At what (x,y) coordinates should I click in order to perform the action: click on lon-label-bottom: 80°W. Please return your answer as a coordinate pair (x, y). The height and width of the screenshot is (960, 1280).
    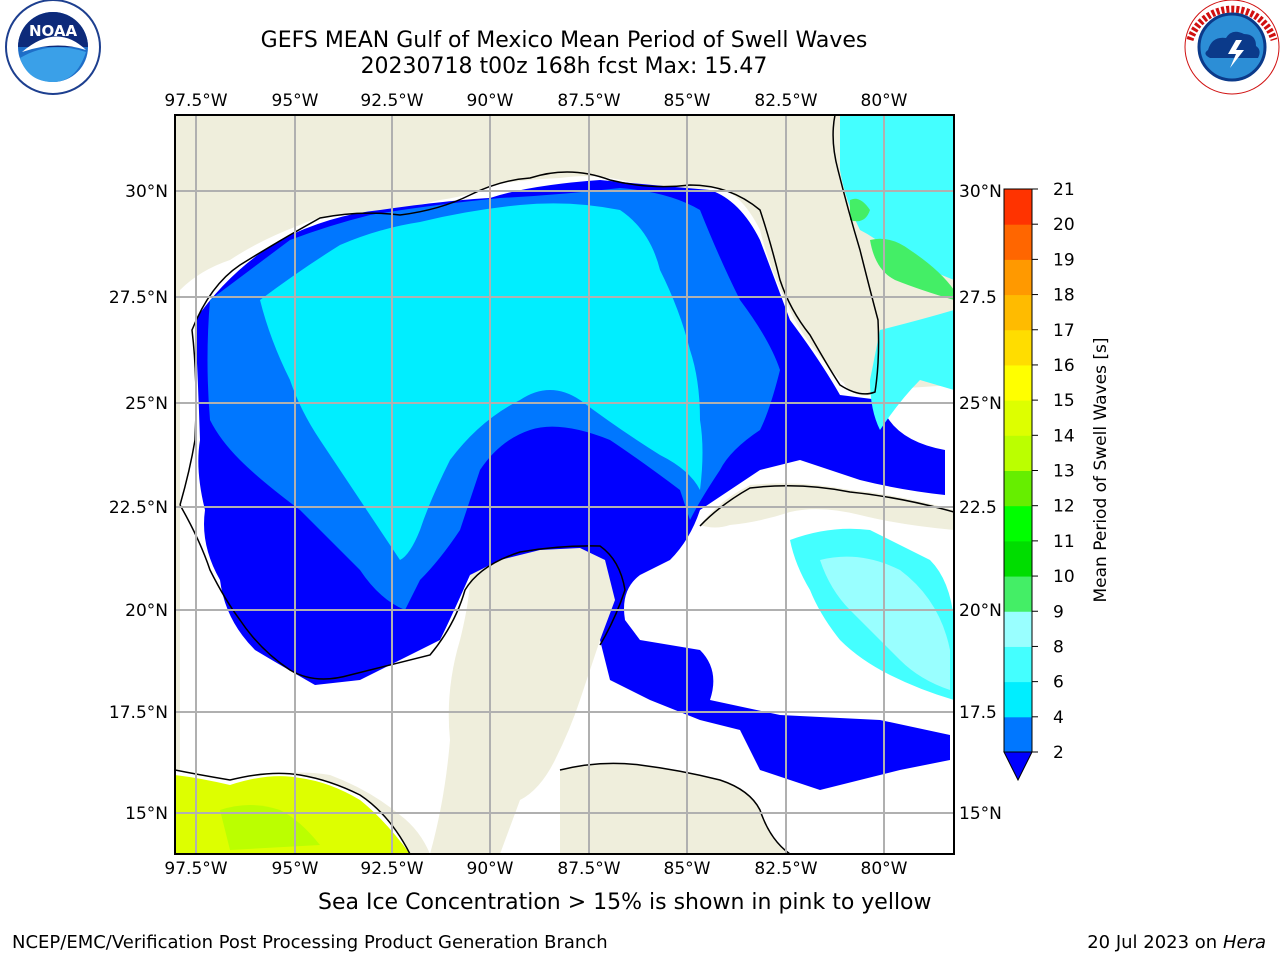
    Looking at the image, I should click on (884, 869).